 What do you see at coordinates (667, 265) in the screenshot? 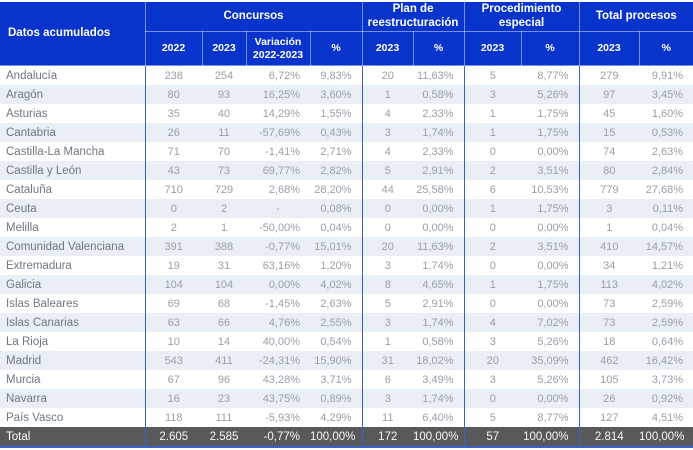
I see `value-cell: 1,21%` at bounding box center [667, 265].